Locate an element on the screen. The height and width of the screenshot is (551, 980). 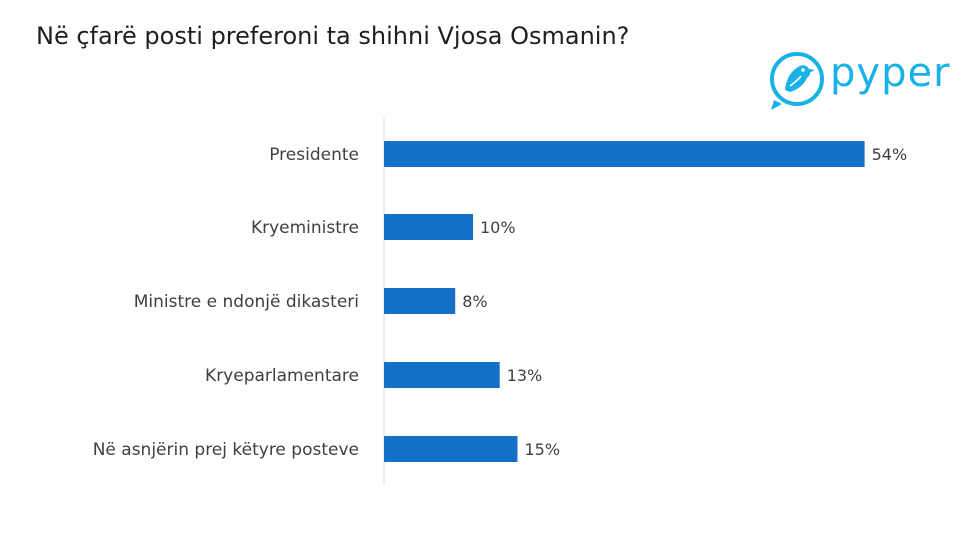
category-label-1: Kryeministre is located at coordinates (305, 228).